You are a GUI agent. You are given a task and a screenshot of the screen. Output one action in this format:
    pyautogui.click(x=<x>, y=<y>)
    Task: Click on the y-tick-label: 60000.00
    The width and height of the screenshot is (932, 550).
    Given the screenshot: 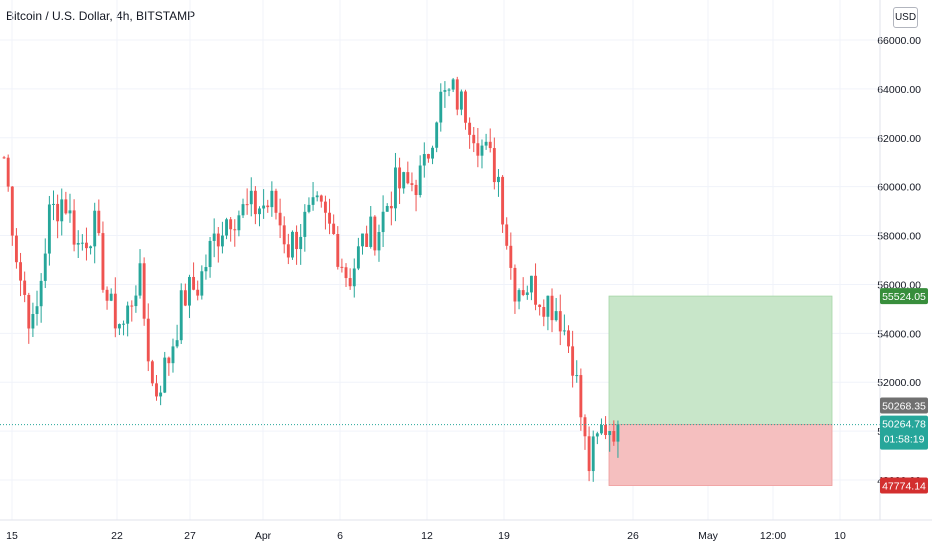 What is the action you would take?
    pyautogui.click(x=899, y=188)
    